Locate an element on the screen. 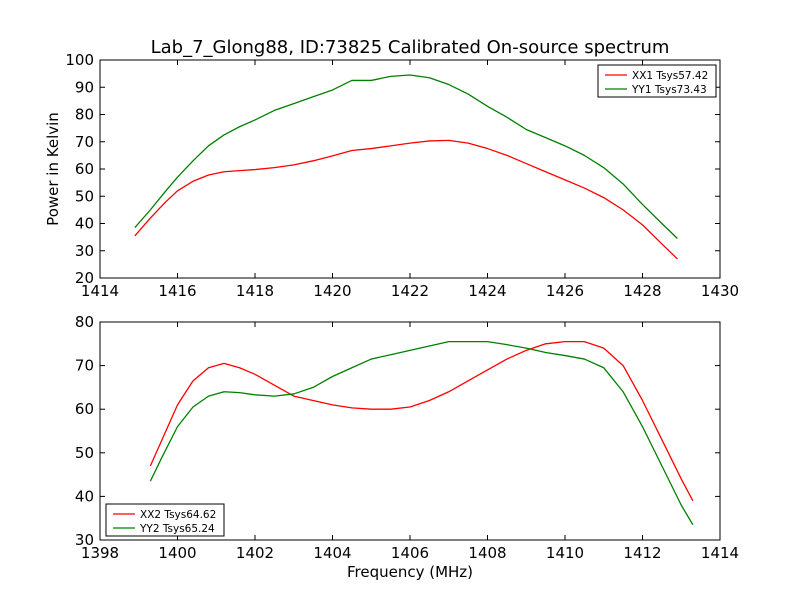 This screenshot has width=800, height=600. bottom-x-tick-label: 1398 is located at coordinates (100, 553).